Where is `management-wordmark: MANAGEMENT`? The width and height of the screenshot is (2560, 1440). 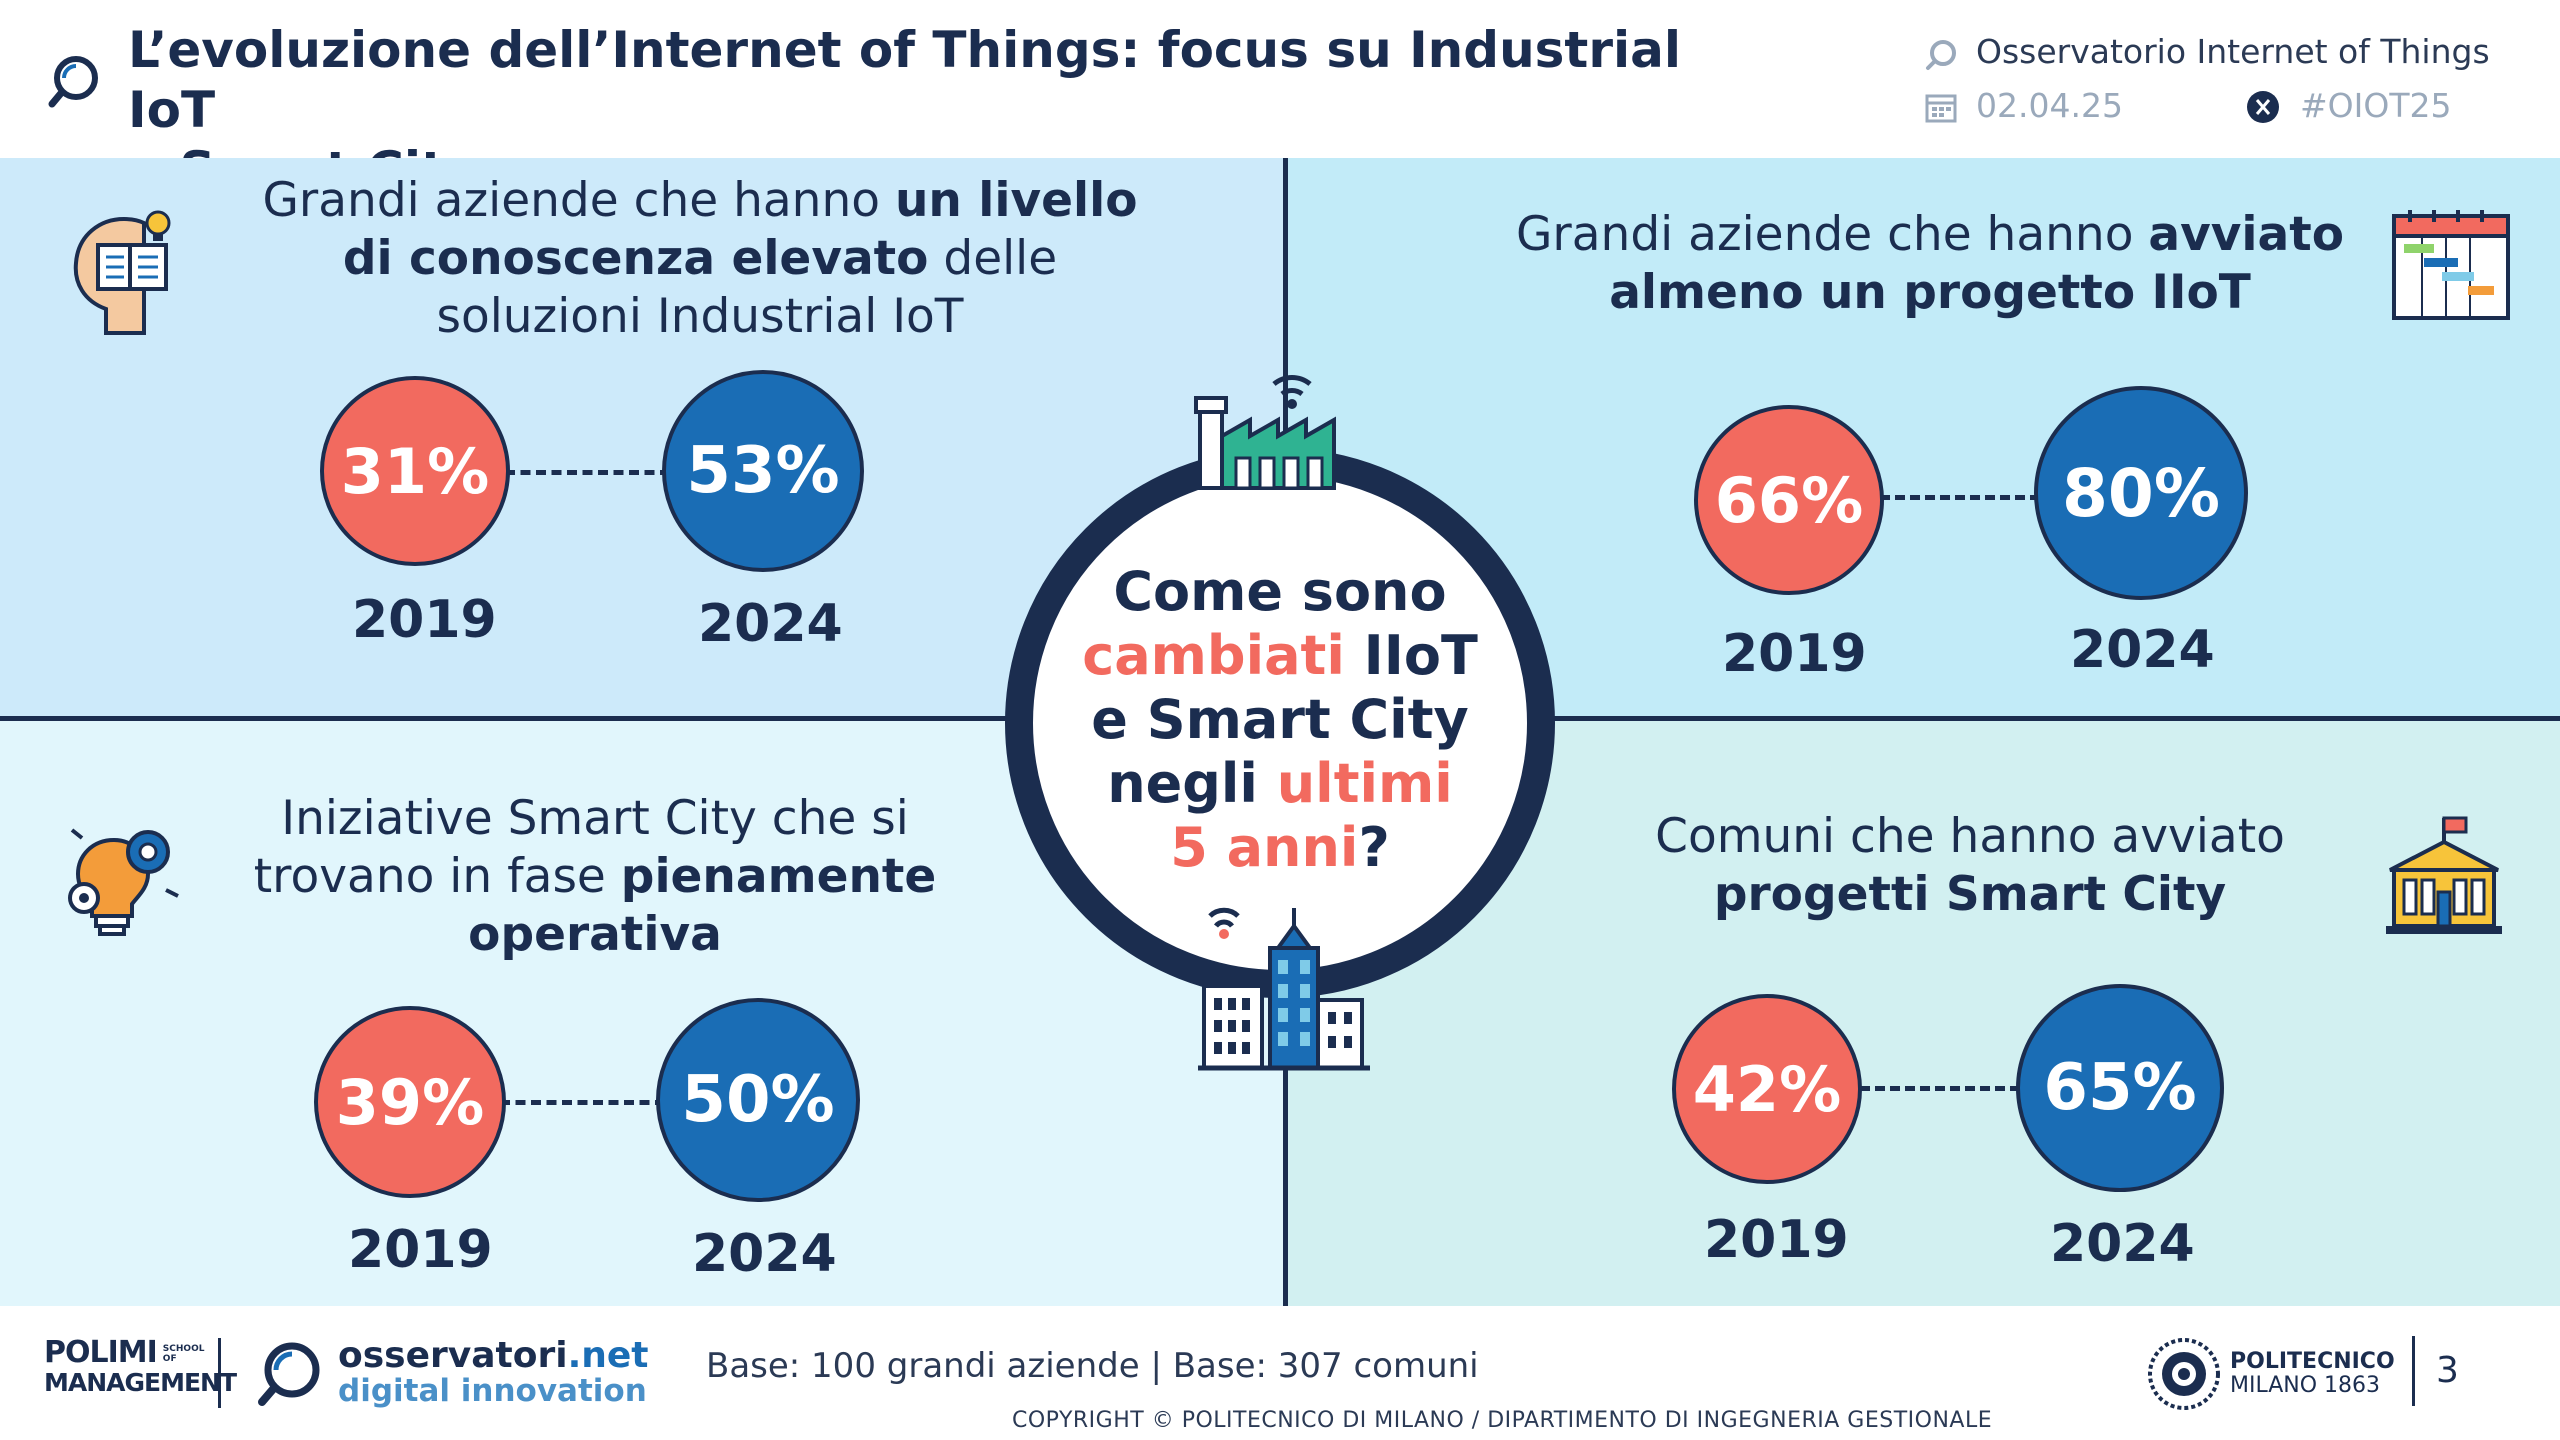
management-wordmark: MANAGEMENT is located at coordinates (140, 1382).